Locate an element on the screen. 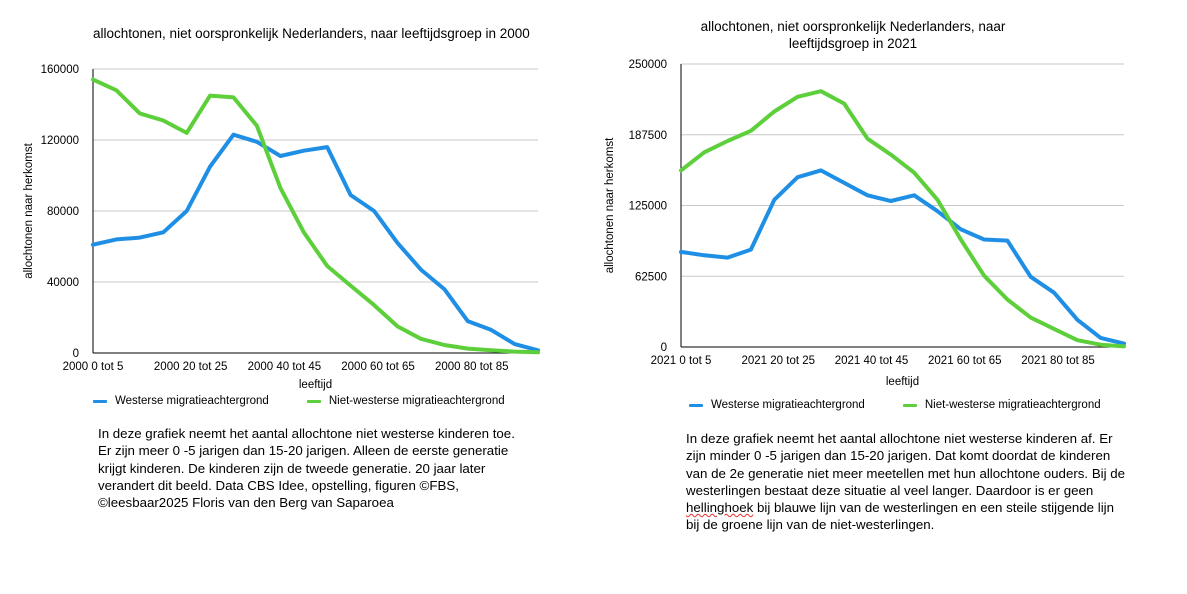  x-tick-label: 2021 20 tot 25 is located at coordinates (778, 361).